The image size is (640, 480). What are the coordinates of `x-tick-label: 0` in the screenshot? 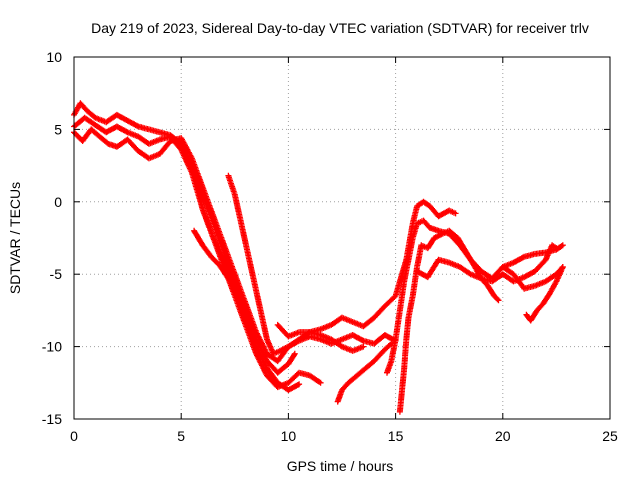 It's located at (74, 436).